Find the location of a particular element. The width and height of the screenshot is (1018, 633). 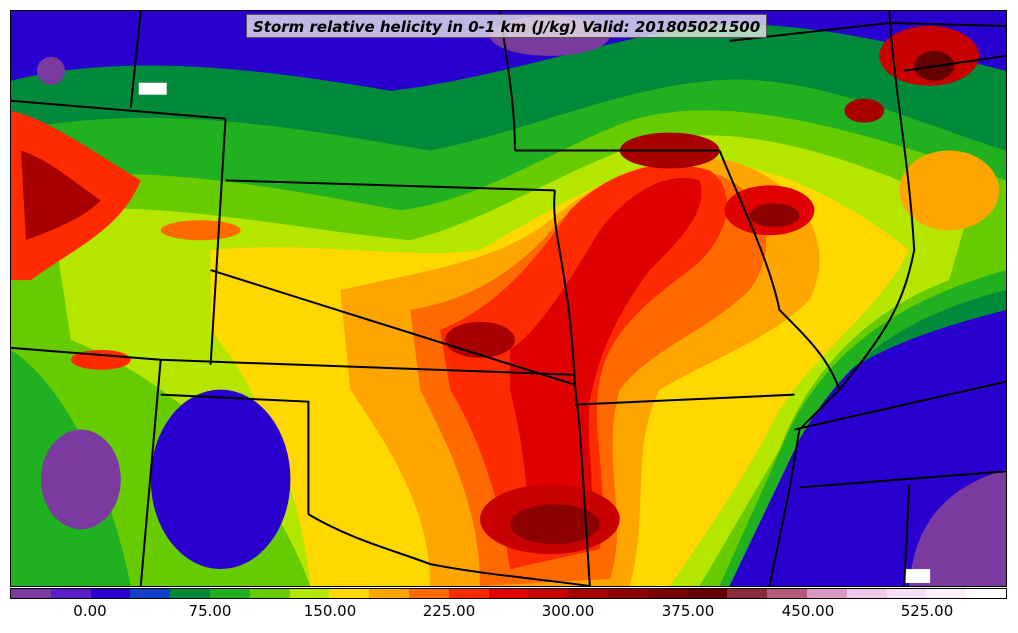

colorbar-tick-label: 300.00 is located at coordinates (568, 611).